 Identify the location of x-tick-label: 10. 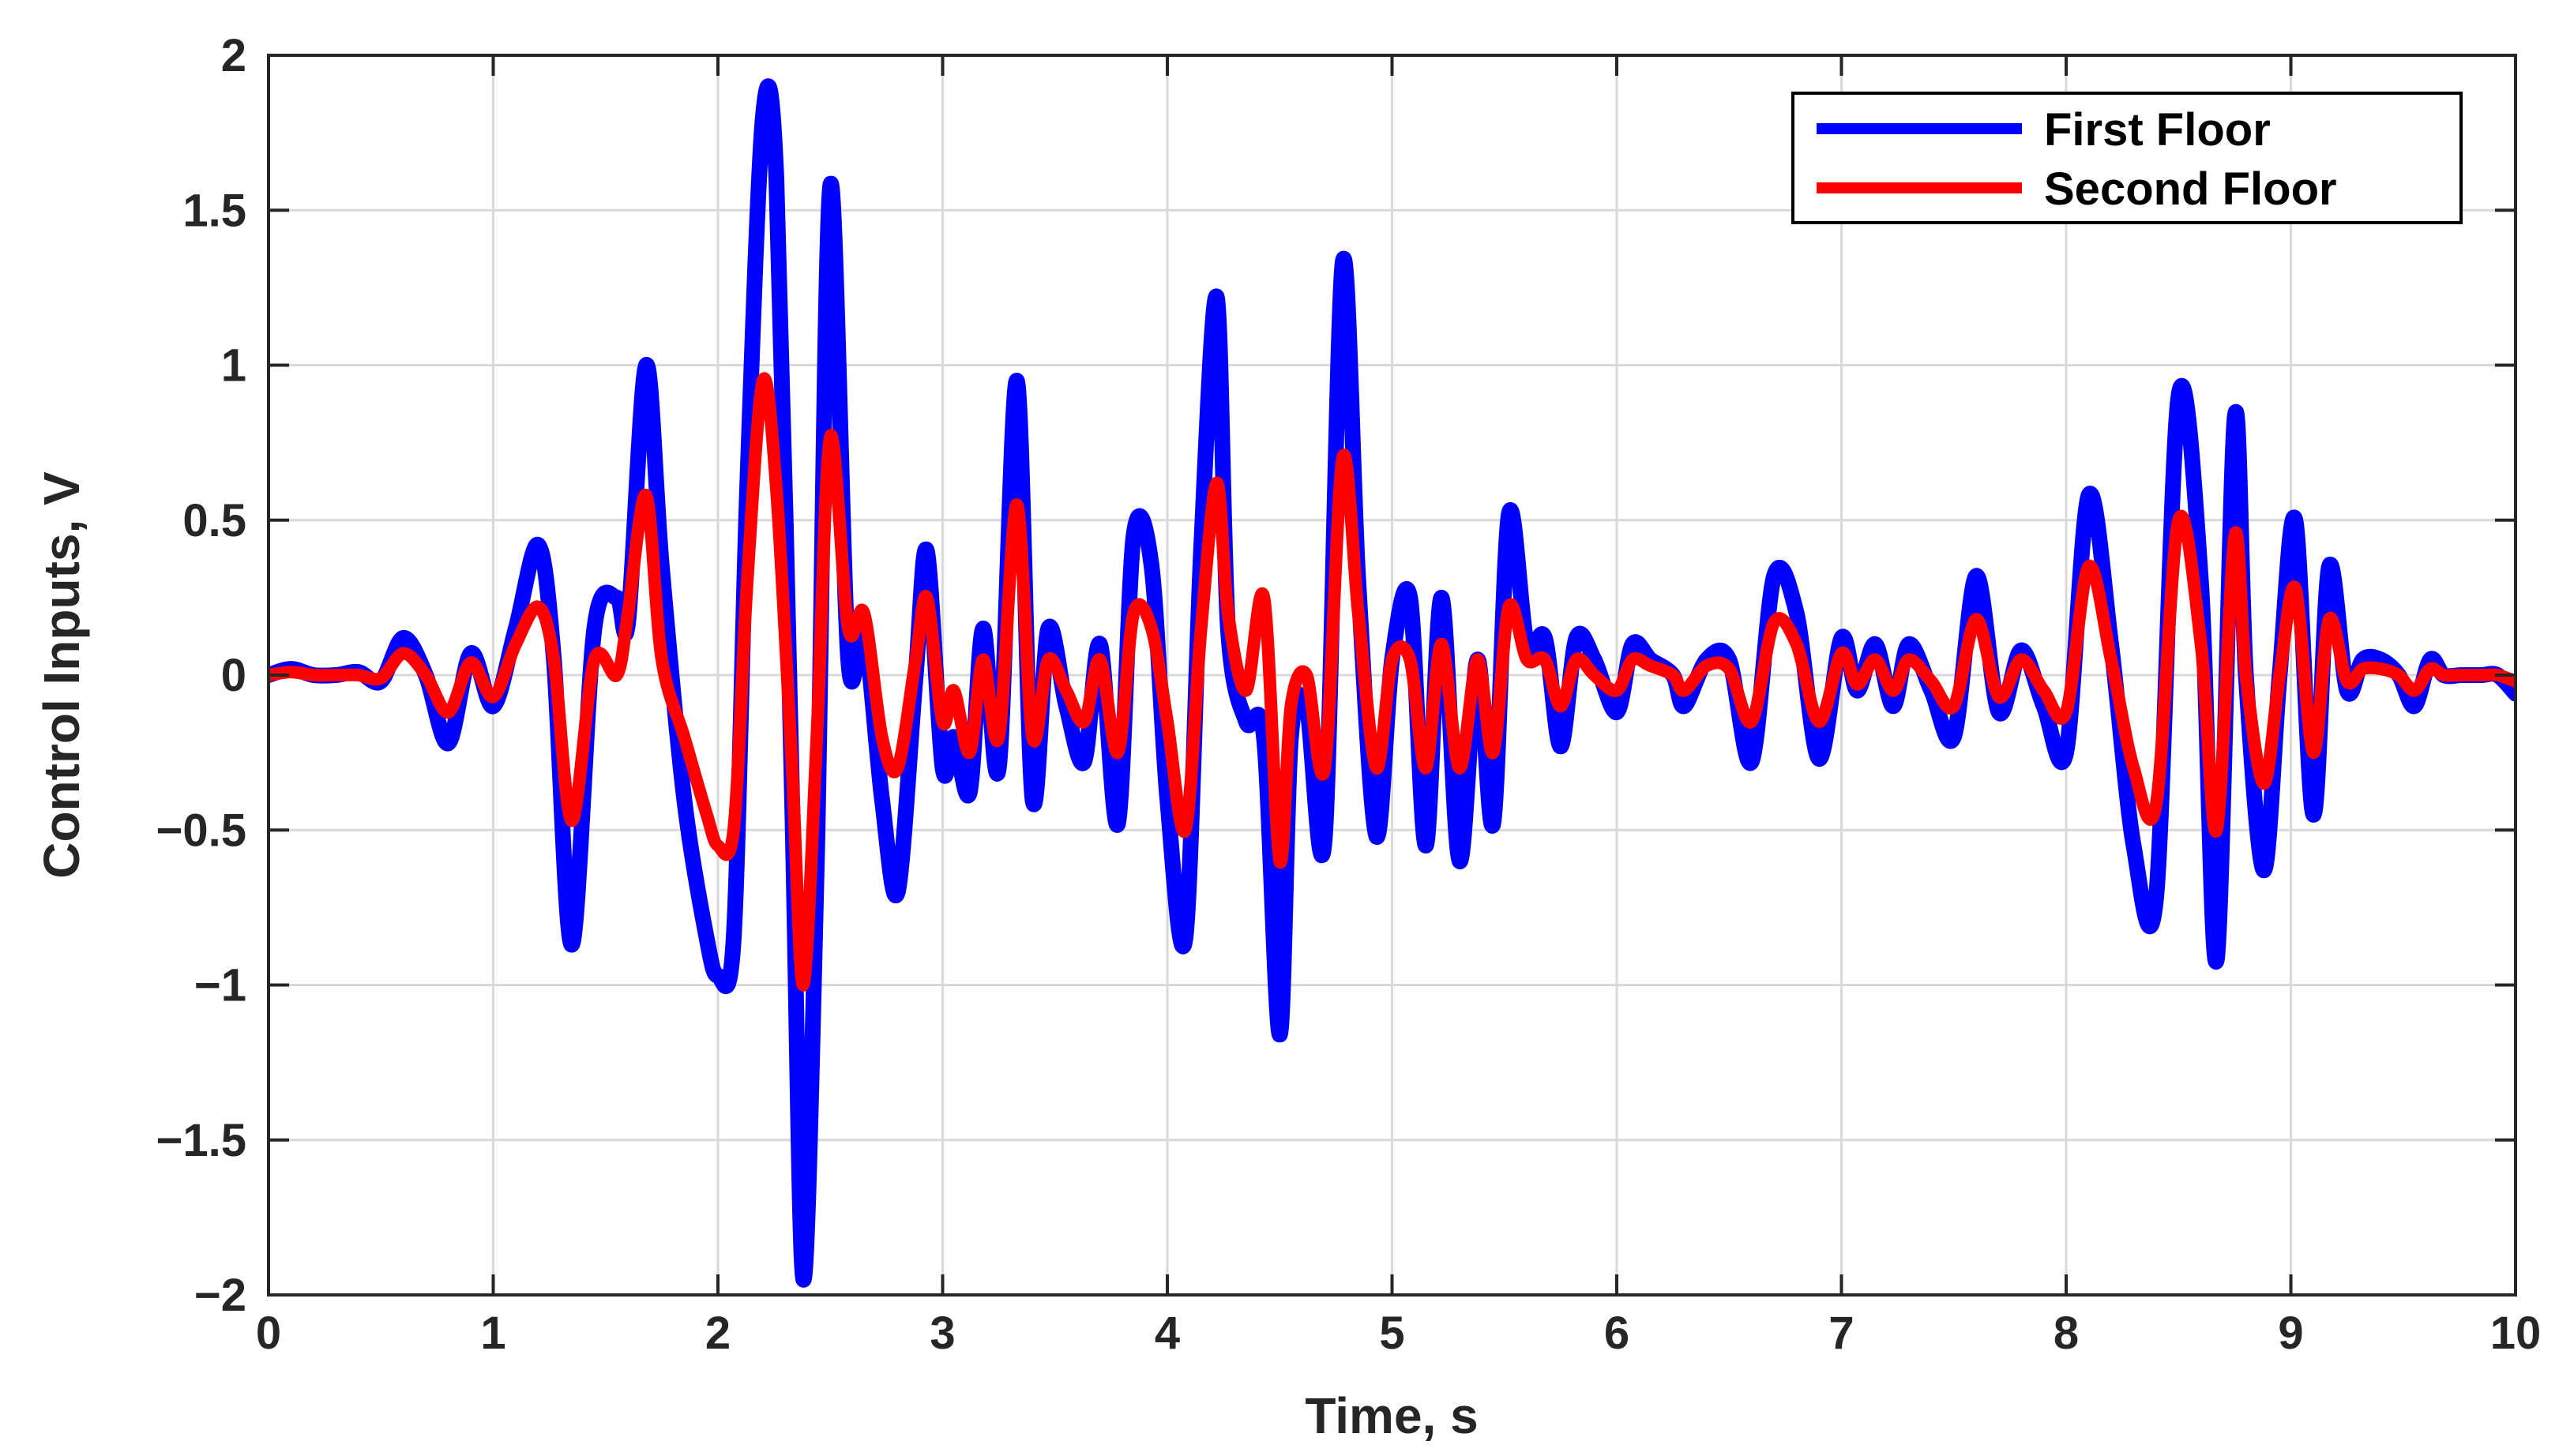
(2516, 1333).